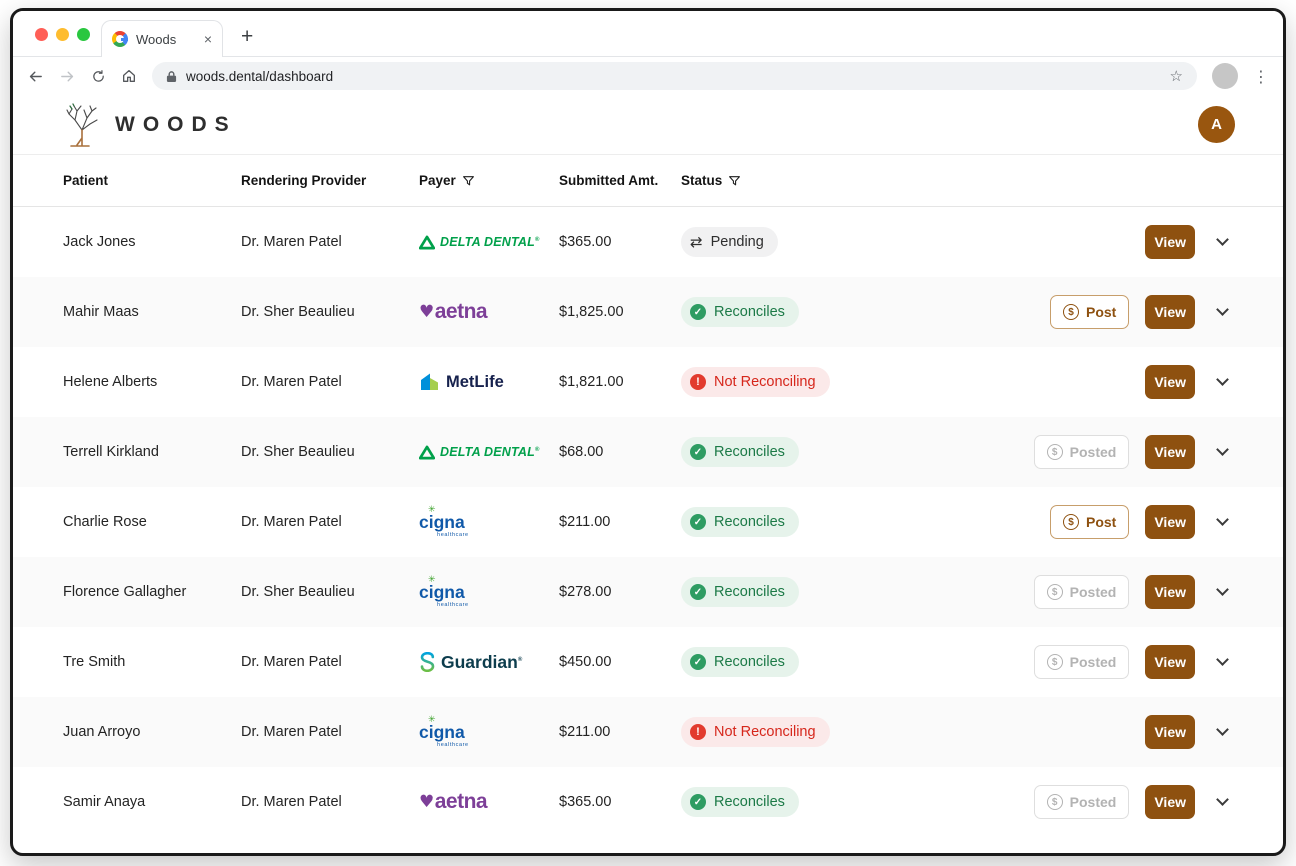 The width and height of the screenshot is (1296, 866). Describe the element at coordinates (749, 662) in the screenshot. I see `status-label: Reconciles` at that location.